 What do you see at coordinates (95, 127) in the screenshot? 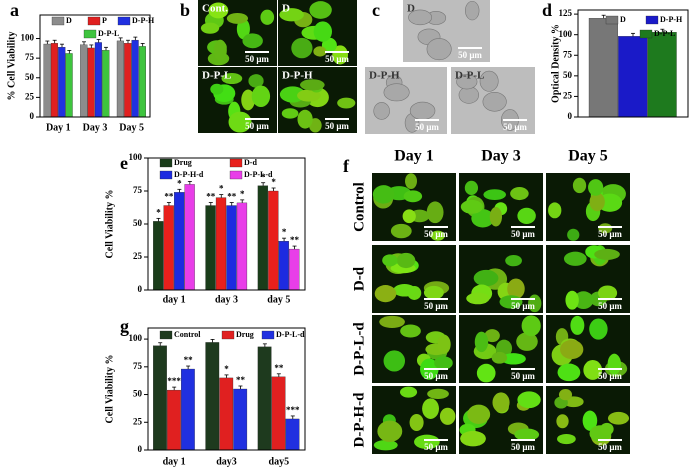
I see `x-tick-label: Day 3` at bounding box center [95, 127].